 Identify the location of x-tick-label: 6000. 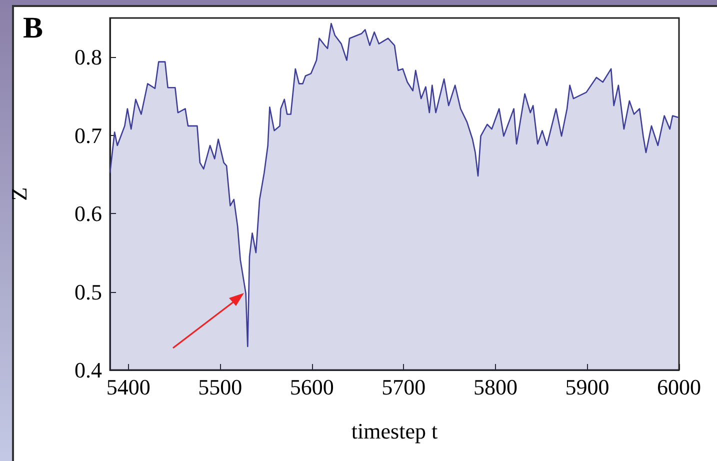
(679, 387).